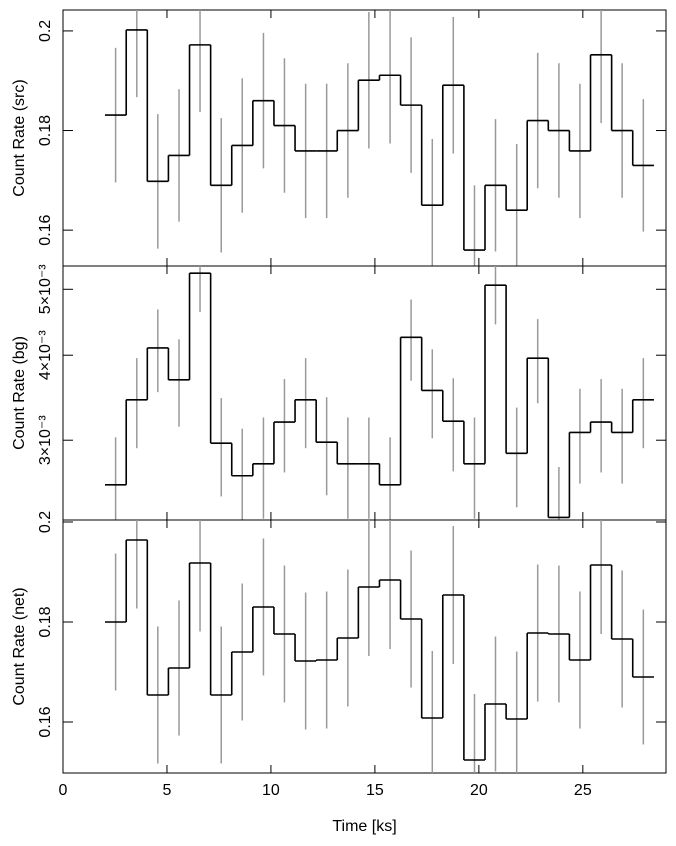 The width and height of the screenshot is (676, 846). What do you see at coordinates (479, 790) in the screenshot?
I see `x-tick-label: 20` at bounding box center [479, 790].